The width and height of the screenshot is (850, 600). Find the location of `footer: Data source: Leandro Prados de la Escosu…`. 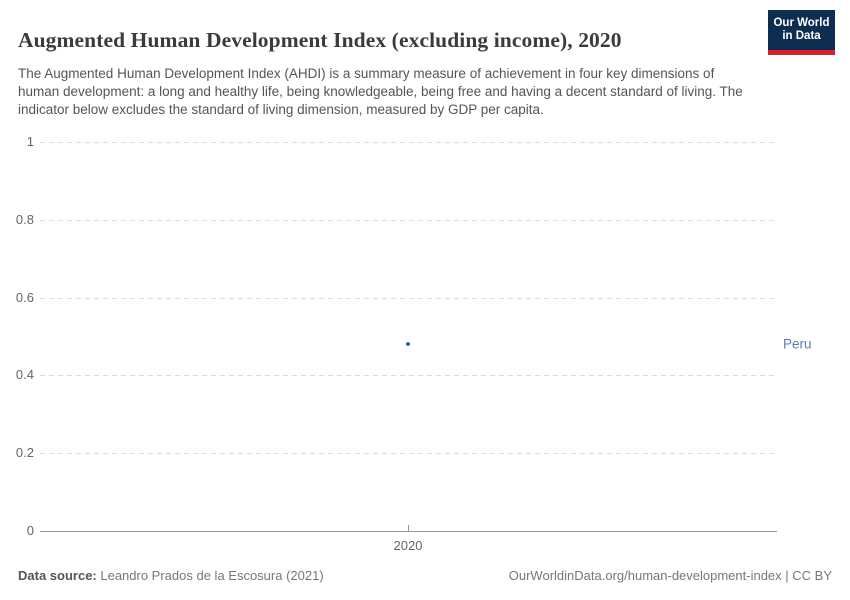

footer: Data source: Leandro Prados de la Escosu… is located at coordinates (425, 575).